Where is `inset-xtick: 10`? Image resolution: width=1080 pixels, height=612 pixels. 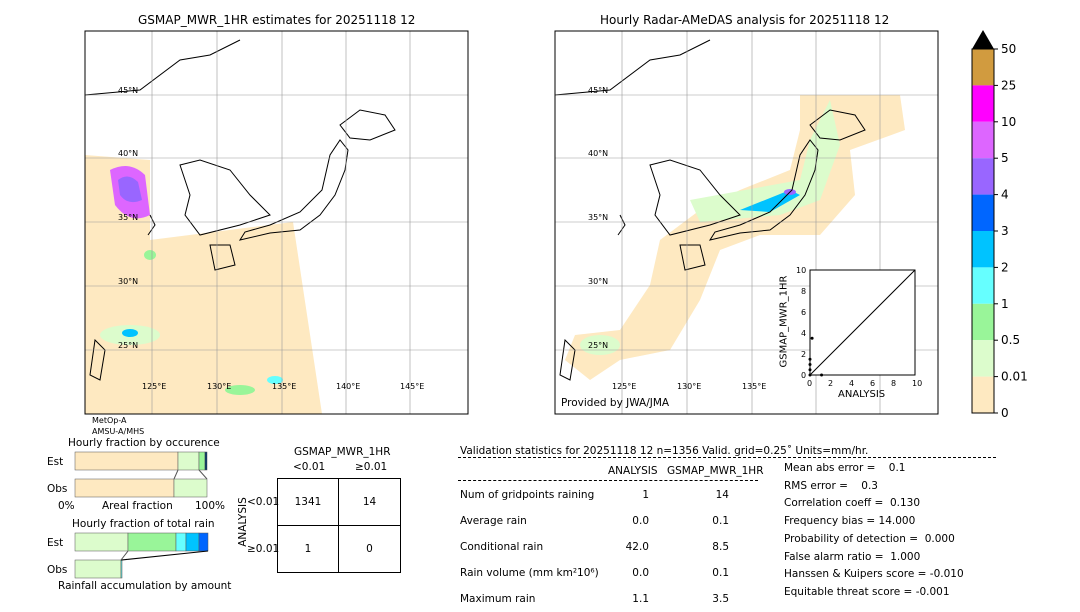
inset-xtick: 10 is located at coordinates (917, 383).